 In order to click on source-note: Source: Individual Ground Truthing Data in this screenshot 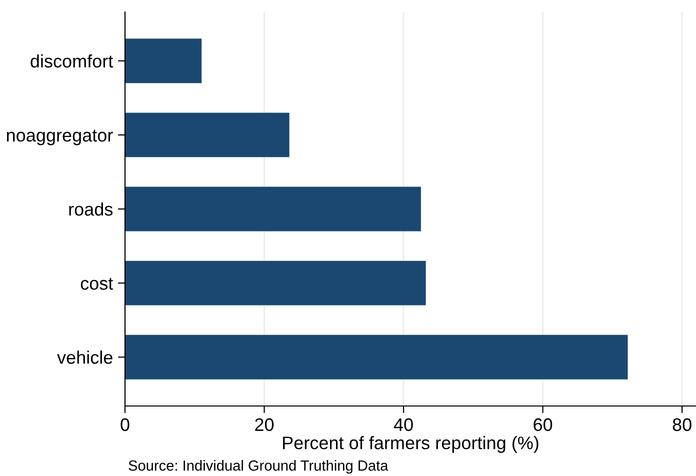, I will do `click(258, 467)`.